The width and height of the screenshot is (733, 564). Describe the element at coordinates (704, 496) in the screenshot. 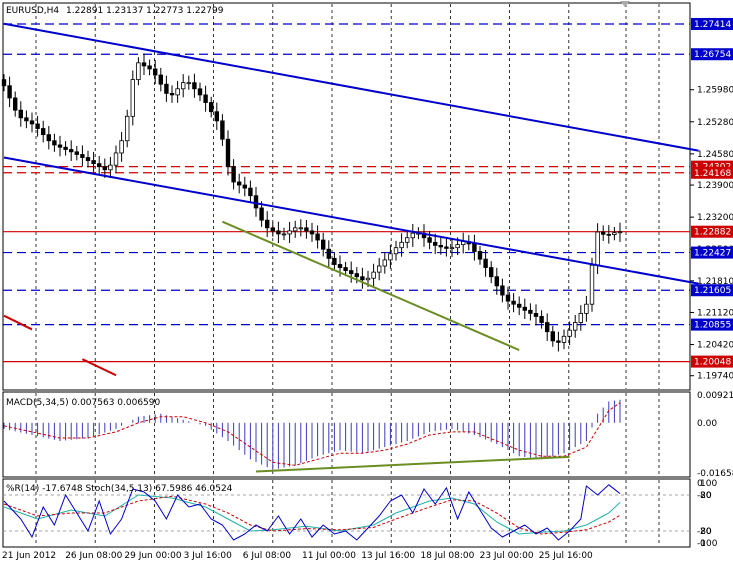

I see `stoch-tick-label: -20` at that location.